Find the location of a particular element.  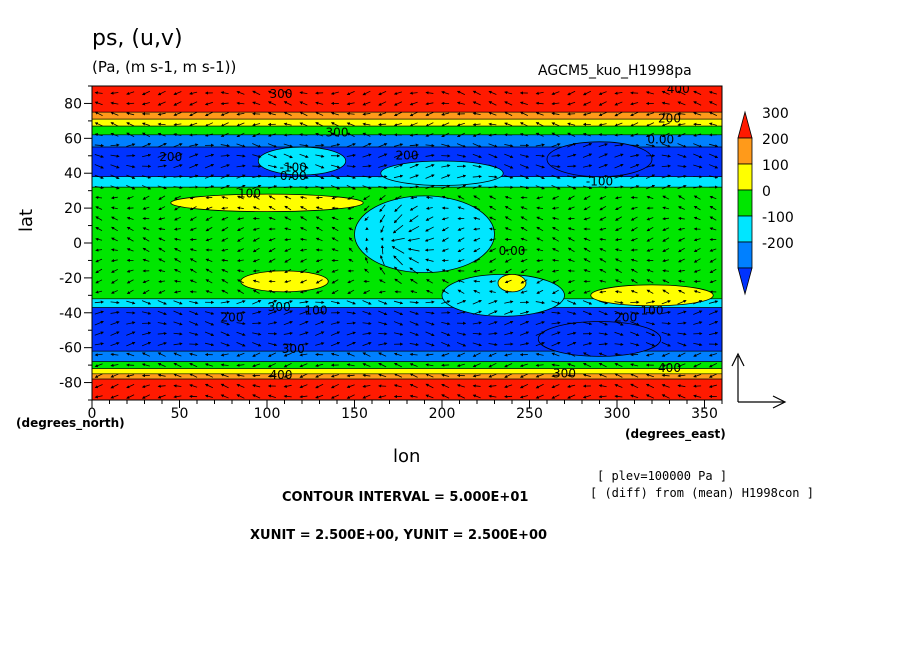

x-tick-label-250: 250 is located at coordinates (529, 414).